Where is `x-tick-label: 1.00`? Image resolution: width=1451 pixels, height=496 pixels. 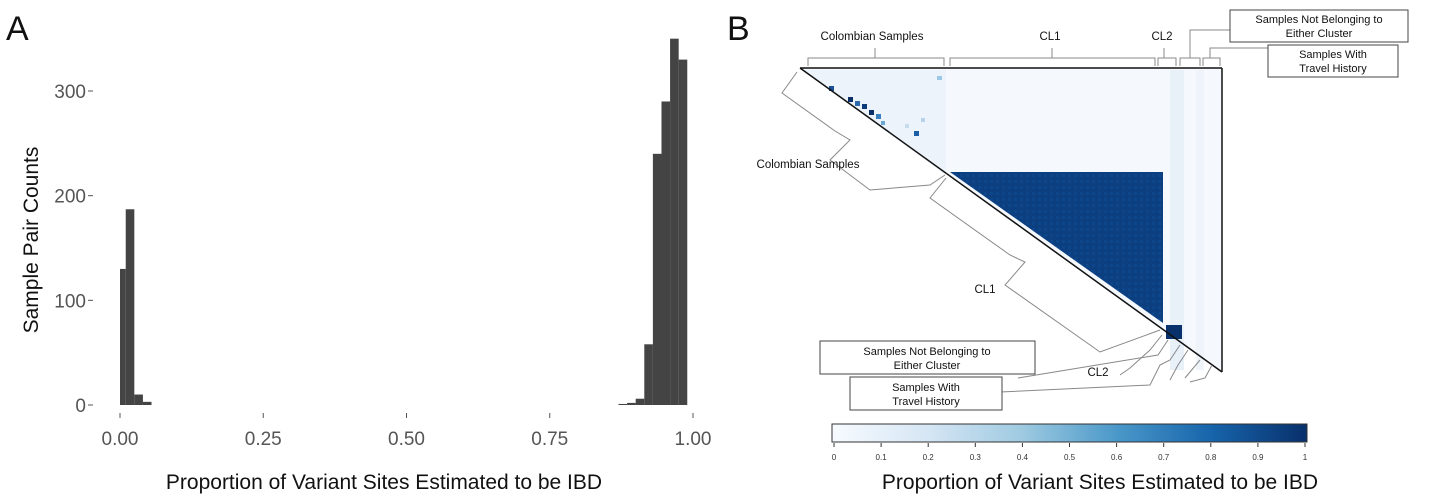 x-tick-label: 1.00 is located at coordinates (693, 439).